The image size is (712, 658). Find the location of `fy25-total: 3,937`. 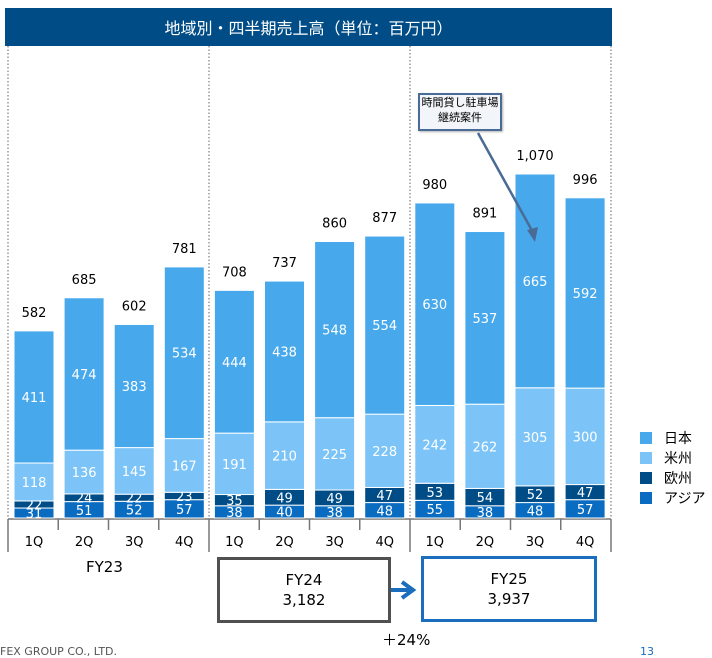

fy25-total: 3,937 is located at coordinates (509, 599).